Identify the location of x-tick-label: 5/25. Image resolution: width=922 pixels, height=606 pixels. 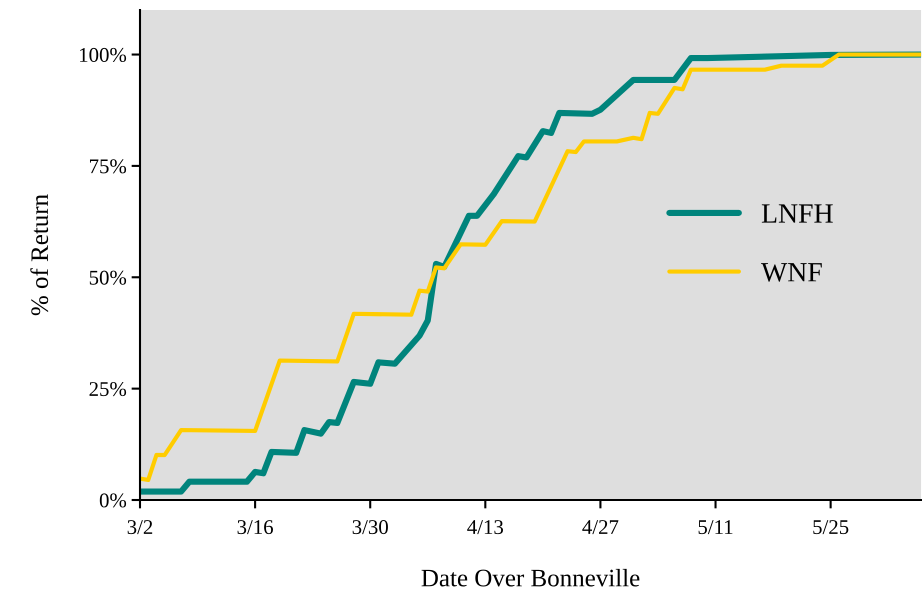
(830, 527).